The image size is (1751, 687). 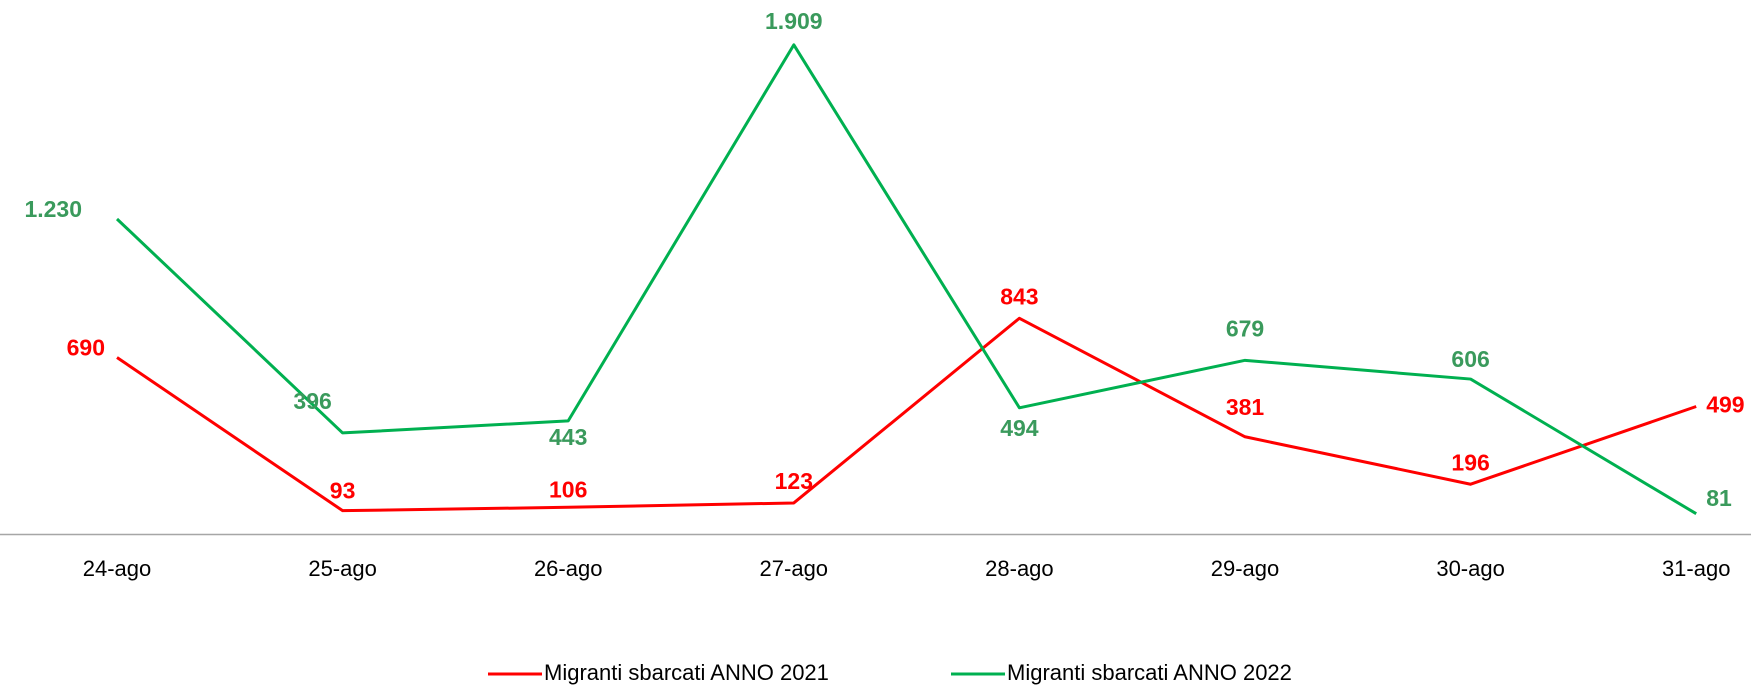 What do you see at coordinates (117, 568) in the screenshot?
I see `x-tick-label: 24-ago` at bounding box center [117, 568].